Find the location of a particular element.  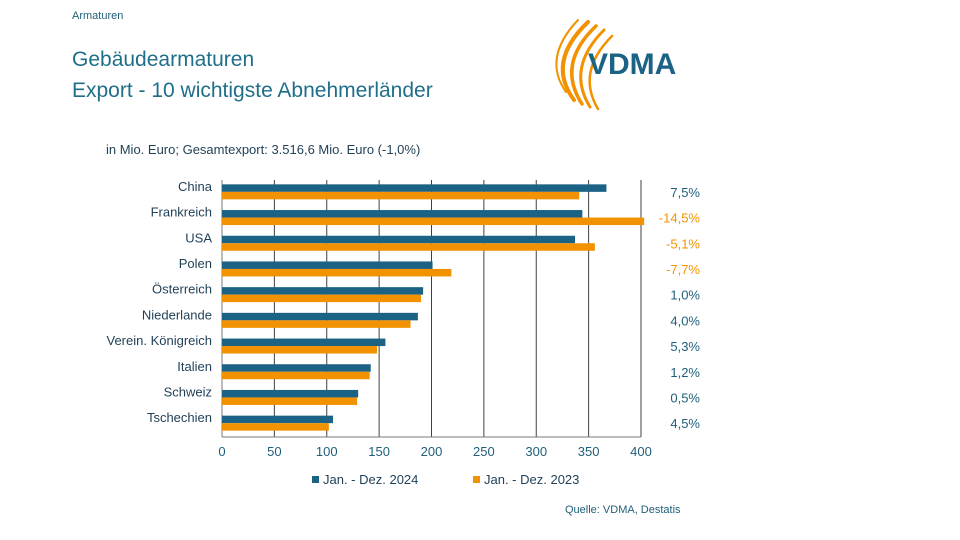

legend-label-2024: Jan. - Dez. 2024 is located at coordinates (370, 479).